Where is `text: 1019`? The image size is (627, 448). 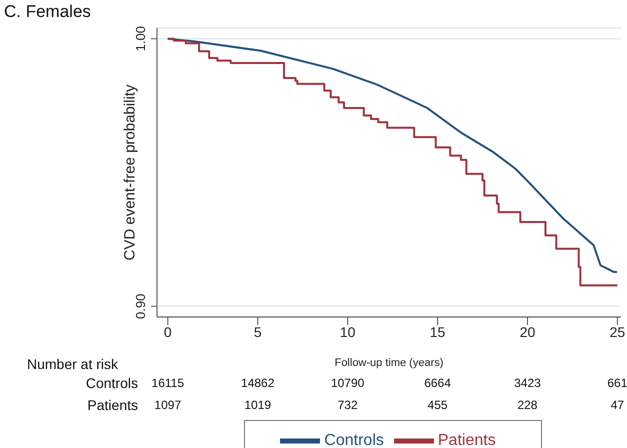 text: 1019 is located at coordinates (257, 405).